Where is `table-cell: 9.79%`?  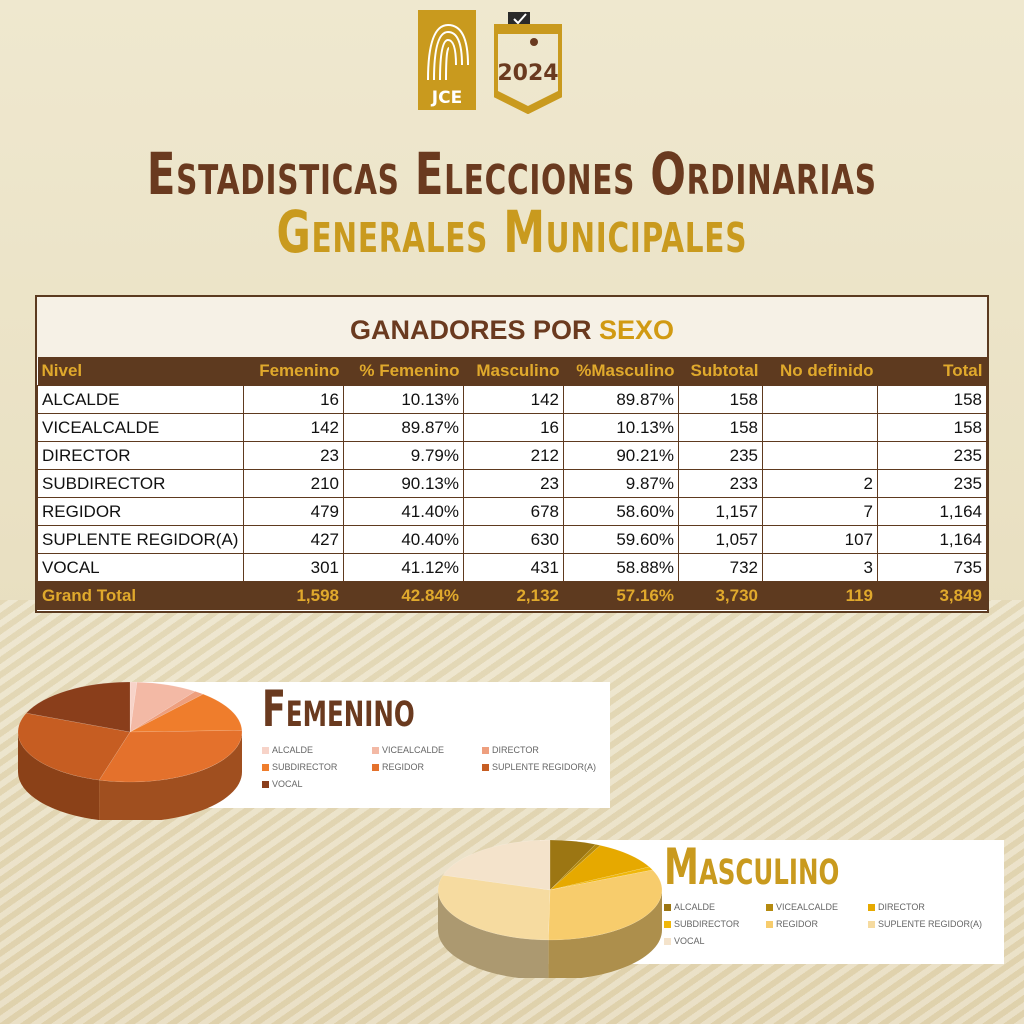
table-cell: 9.79% is located at coordinates (403, 455).